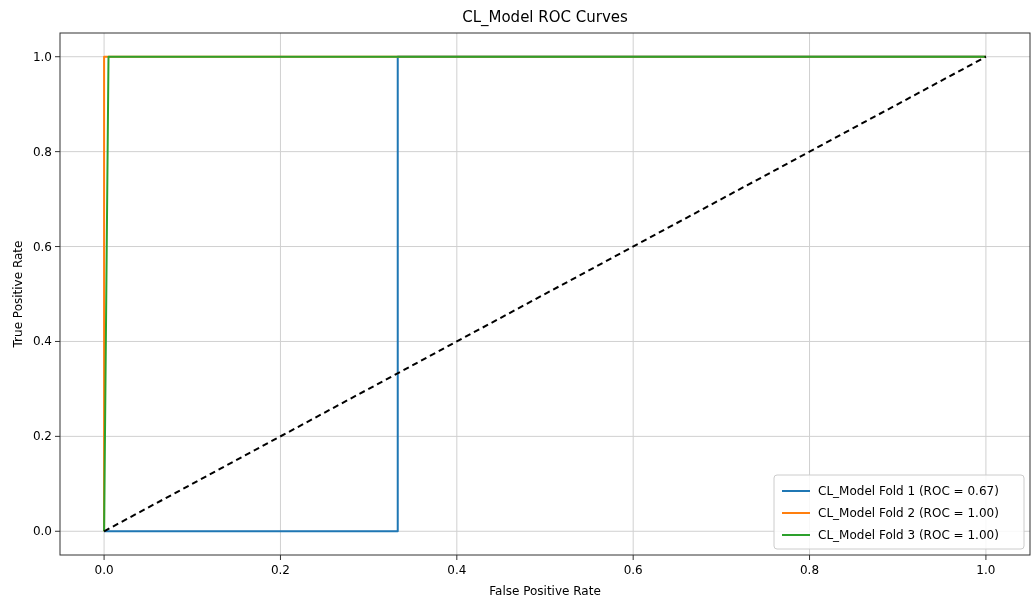 The image size is (1033, 601). I want to click on y-tick-label: 0.6, so click(42, 246).